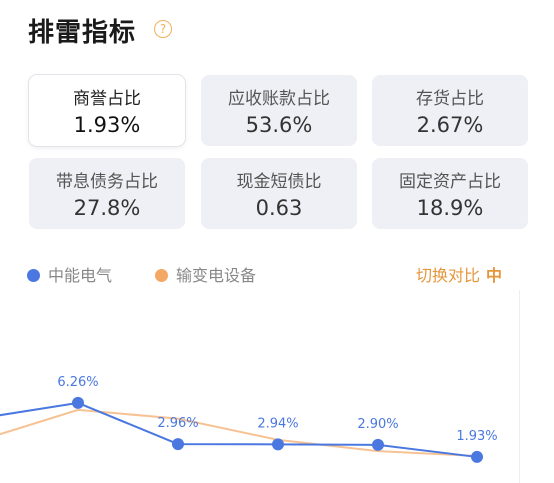 The height and width of the screenshot is (483, 554). What do you see at coordinates (177, 423) in the screenshot?
I see `data-label: 2.96%` at bounding box center [177, 423].